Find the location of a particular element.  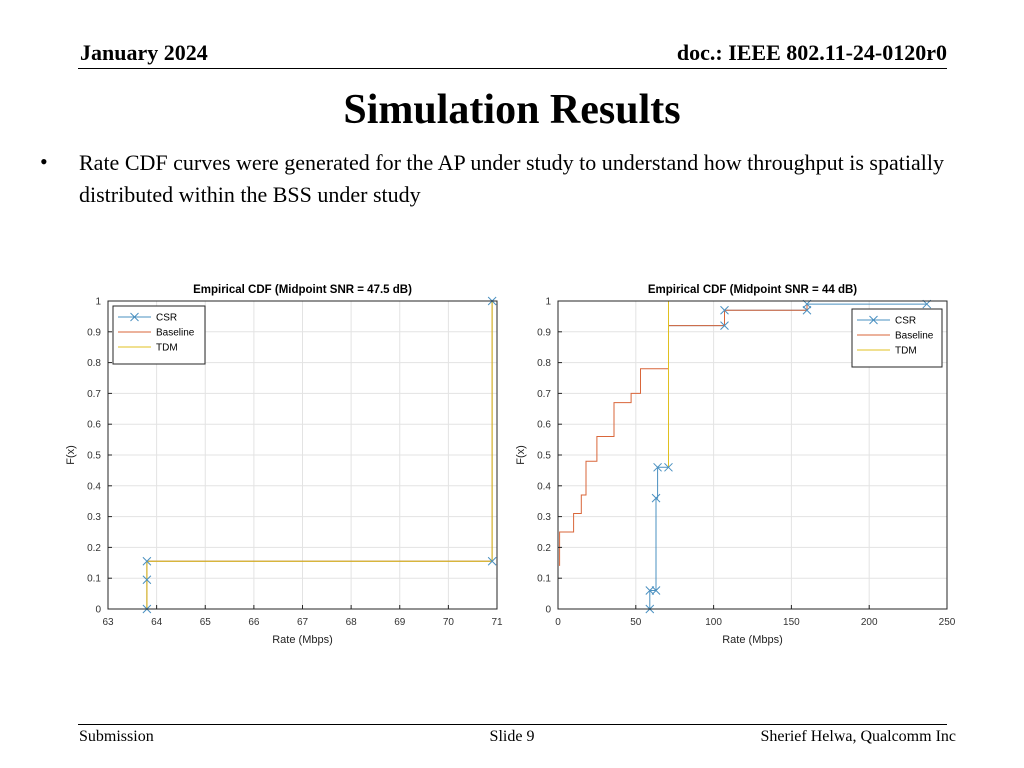

x-tick-label: 150 is located at coordinates (791, 622).